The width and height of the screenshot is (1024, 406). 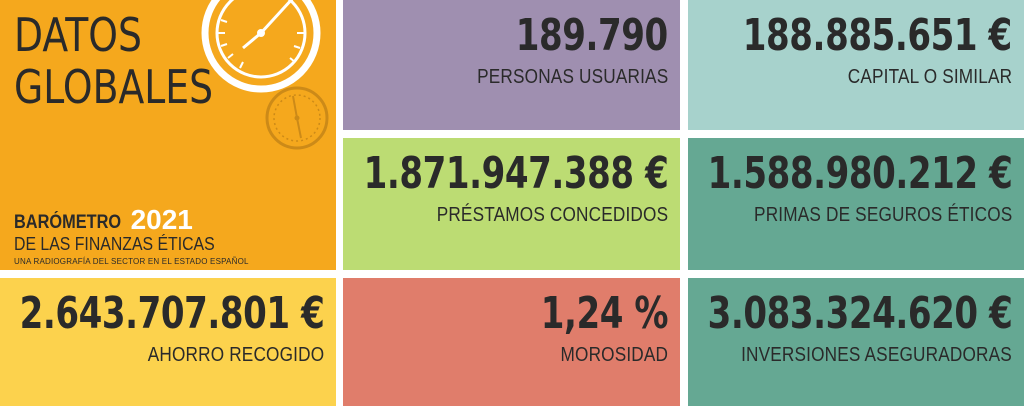 What do you see at coordinates (859, 173) in the screenshot?
I see `stat-value: 1.588.980.212 €` at bounding box center [859, 173].